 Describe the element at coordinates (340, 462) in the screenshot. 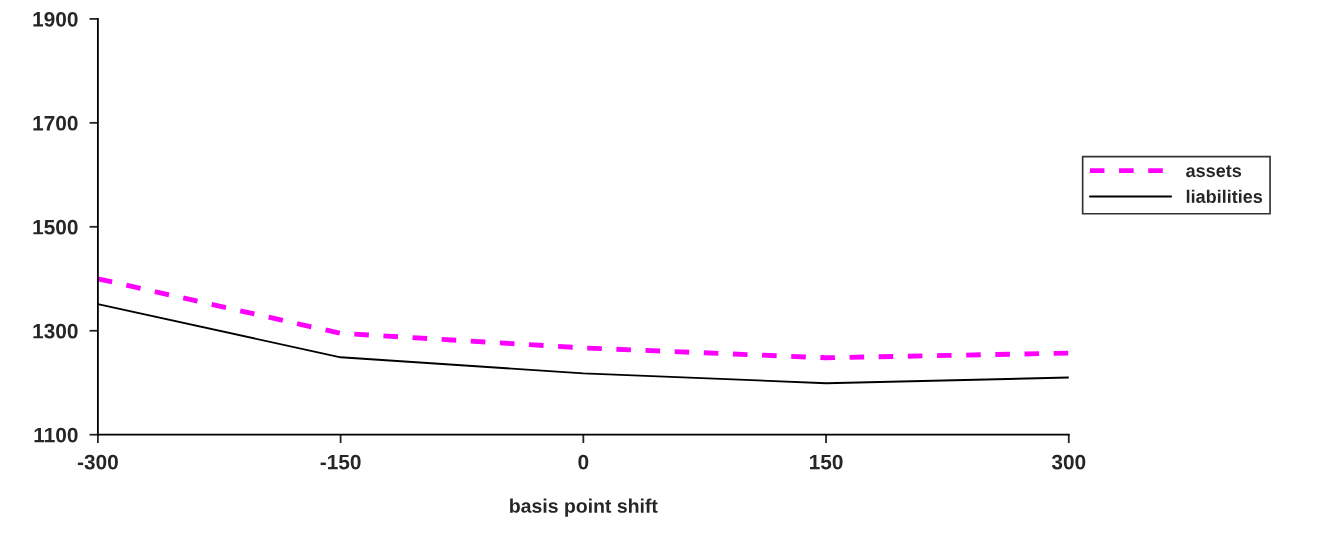

I see `x-tick-label: -150` at that location.